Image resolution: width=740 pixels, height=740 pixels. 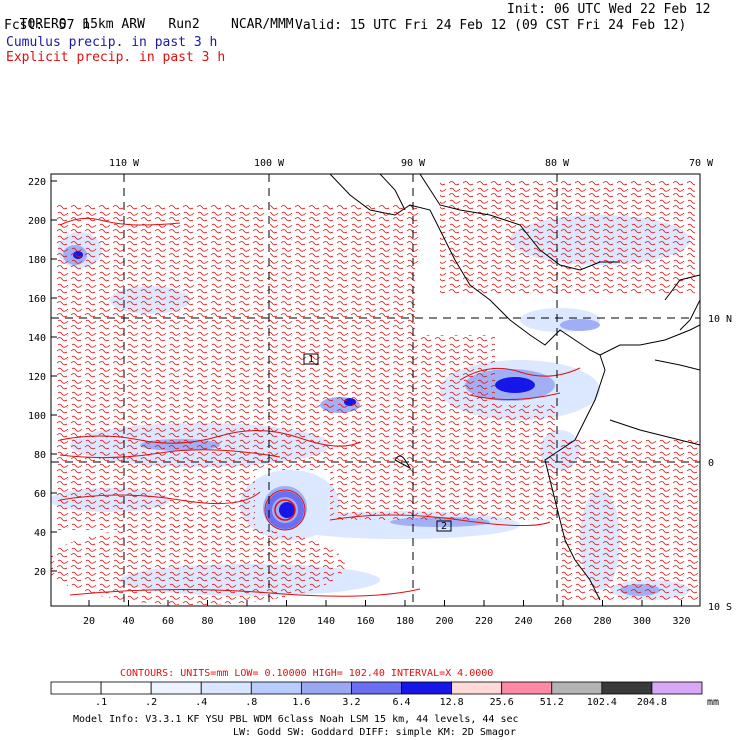 What do you see at coordinates (116, 57) in the screenshot?
I see `legend-explicit: Explicit precip. in past 3 h` at bounding box center [116, 57].